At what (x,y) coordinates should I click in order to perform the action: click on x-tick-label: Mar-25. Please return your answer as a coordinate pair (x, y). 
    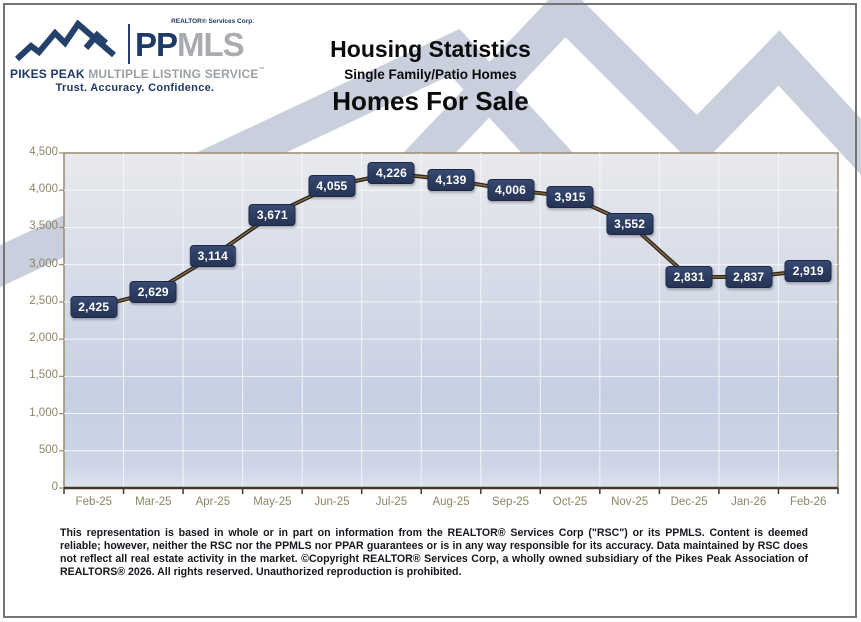
    Looking at the image, I should click on (153, 502).